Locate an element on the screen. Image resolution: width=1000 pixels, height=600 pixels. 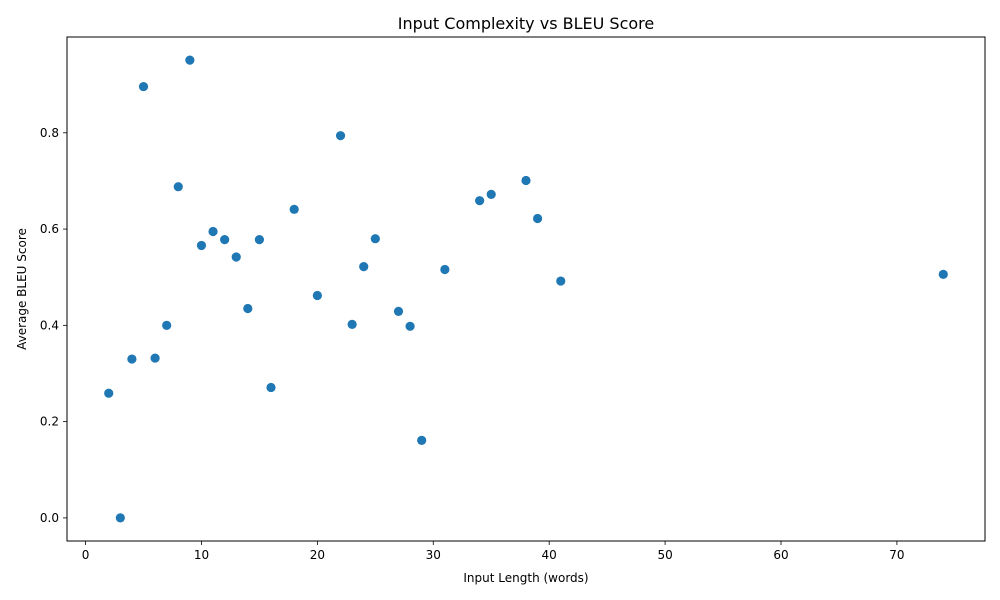
y-tick-label: 0.0 is located at coordinates (49, 518).